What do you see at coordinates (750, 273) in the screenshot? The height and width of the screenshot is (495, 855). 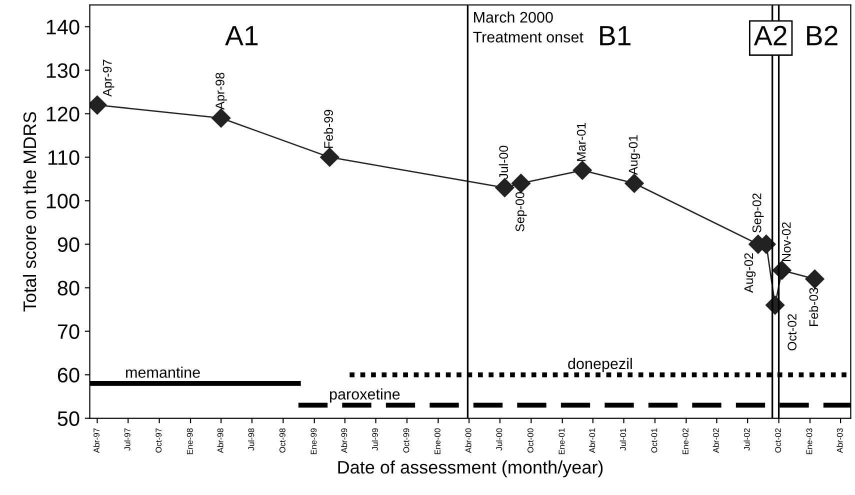 I see `annotation: Aug-02` at bounding box center [750, 273].